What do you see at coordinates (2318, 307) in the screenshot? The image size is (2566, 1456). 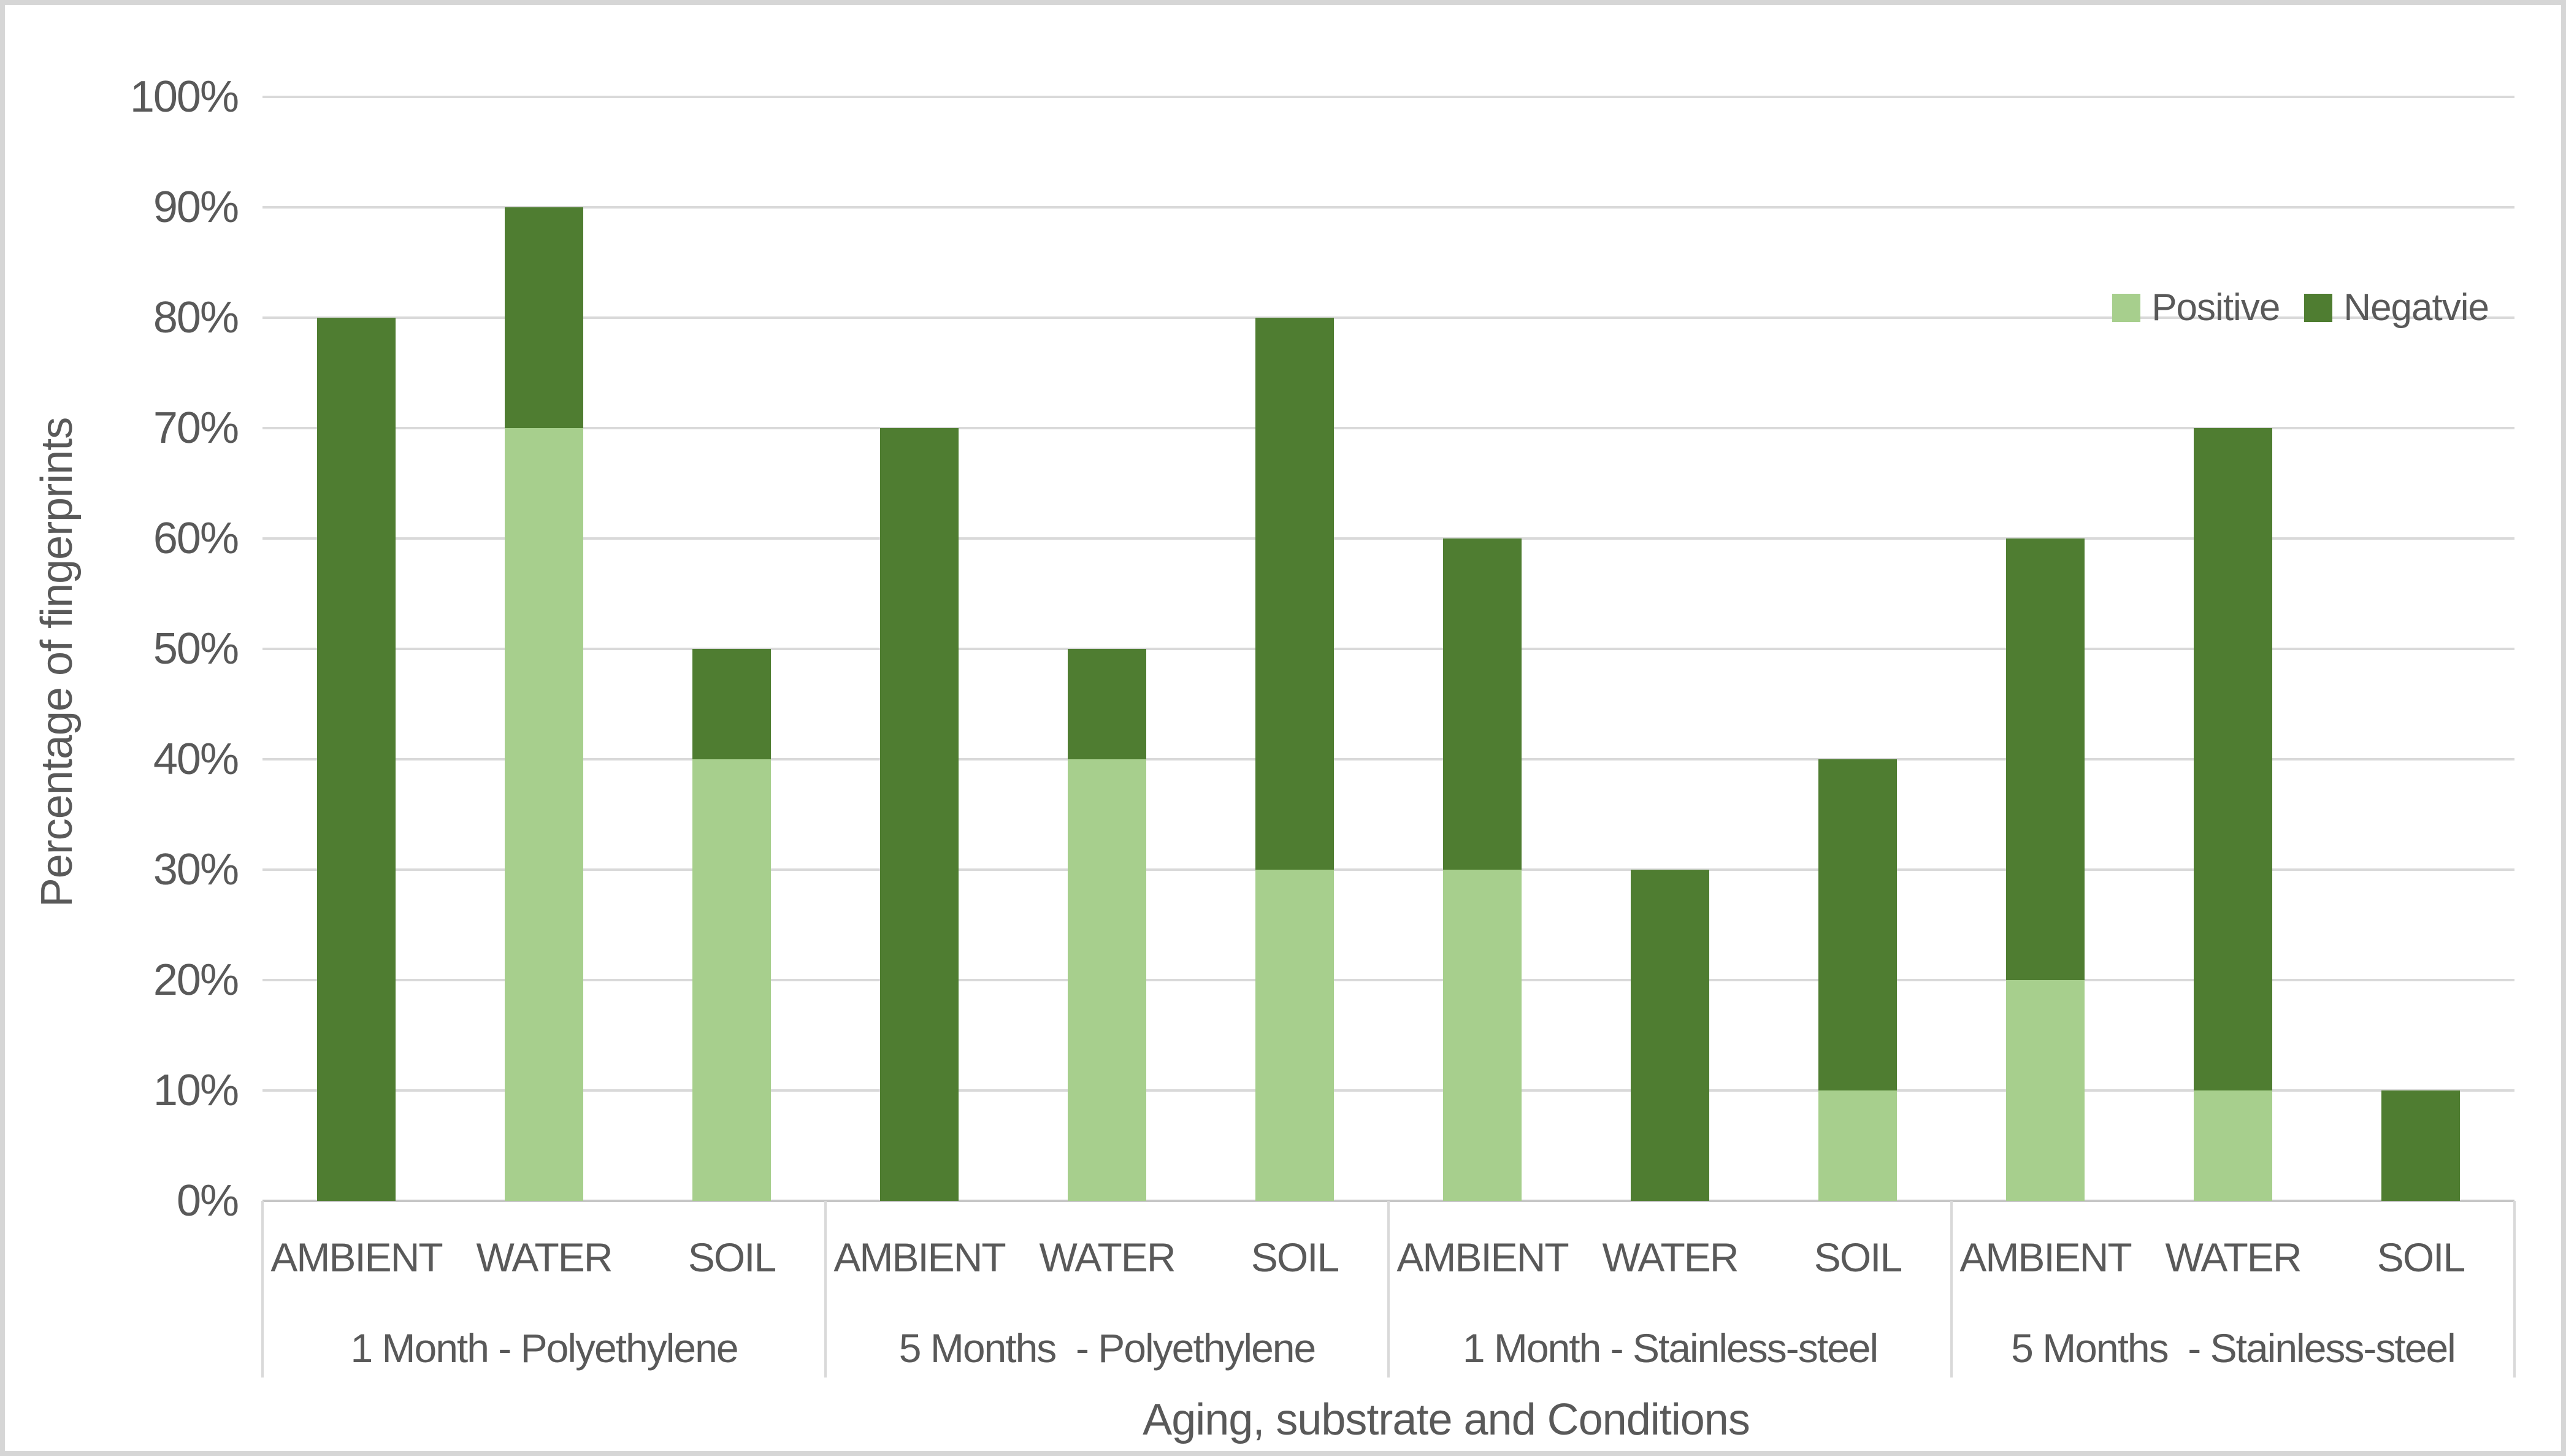 I see `legend-swatch-negative` at bounding box center [2318, 307].